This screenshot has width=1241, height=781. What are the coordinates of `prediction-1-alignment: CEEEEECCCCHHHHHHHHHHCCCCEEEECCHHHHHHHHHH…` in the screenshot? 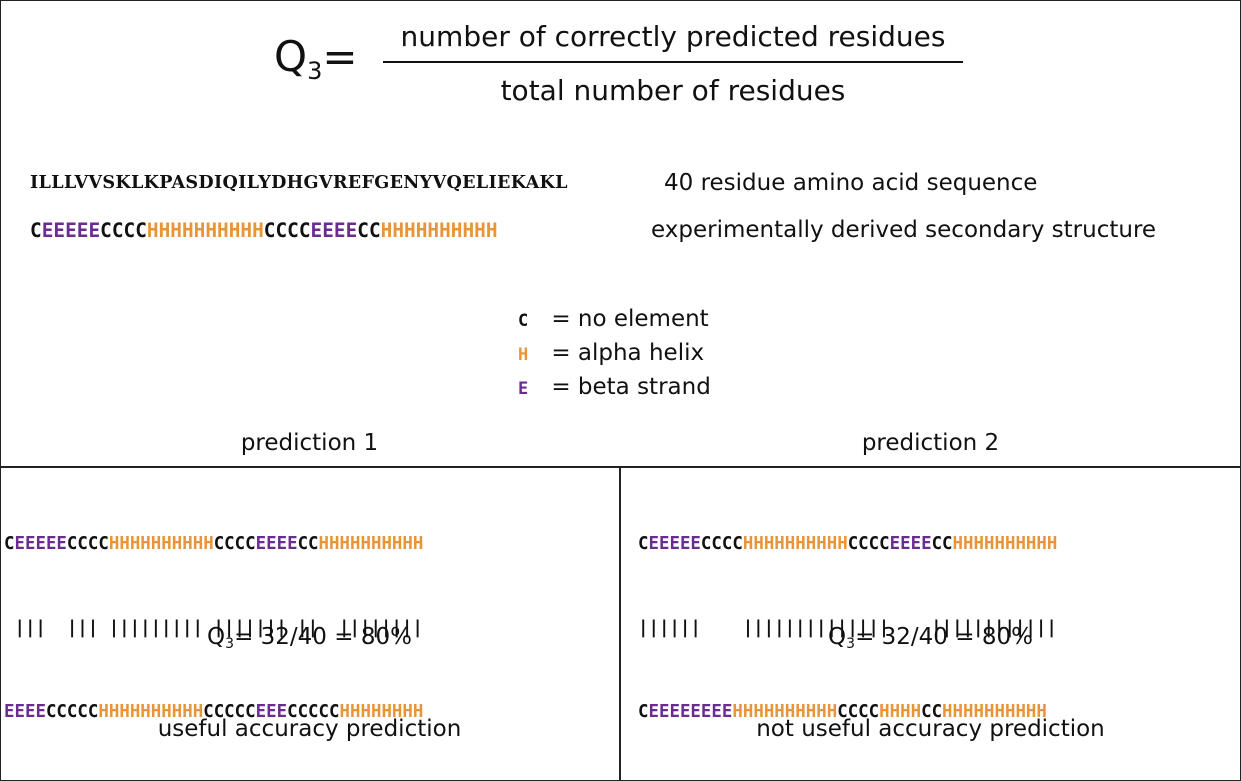 It's located at (213, 614).